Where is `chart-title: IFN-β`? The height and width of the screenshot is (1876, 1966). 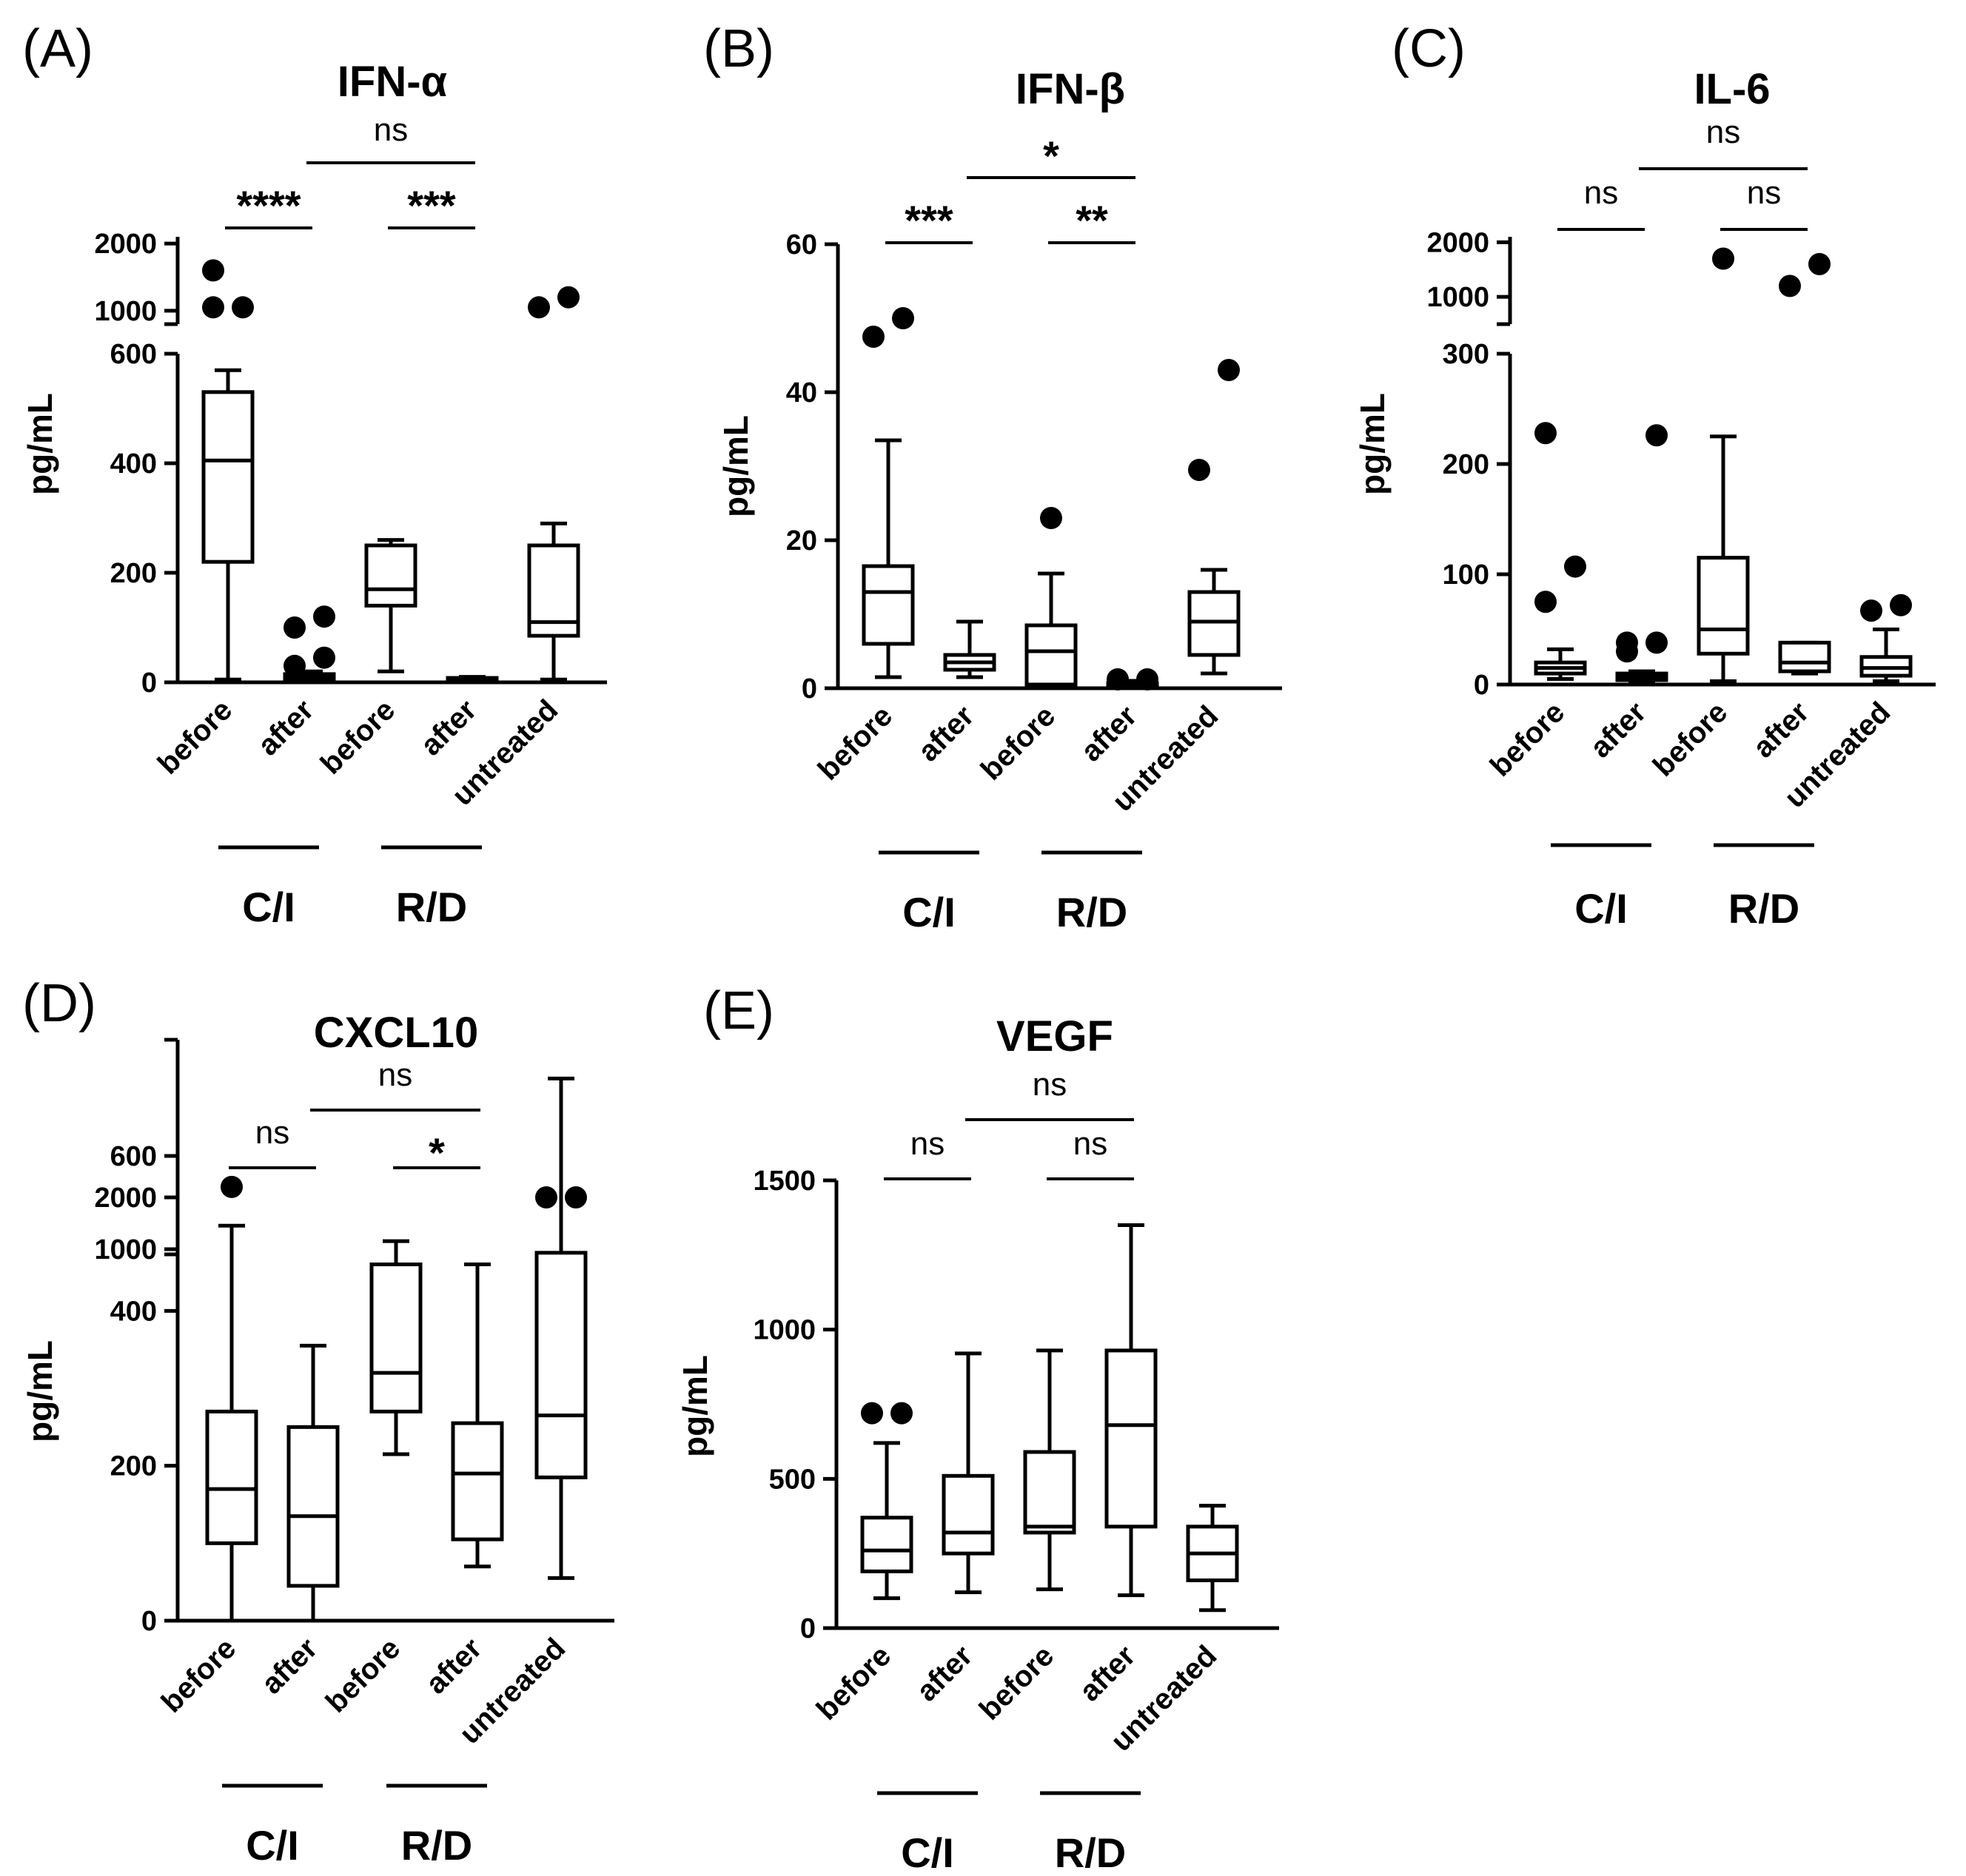
chart-title: IFN-β is located at coordinates (1070, 89).